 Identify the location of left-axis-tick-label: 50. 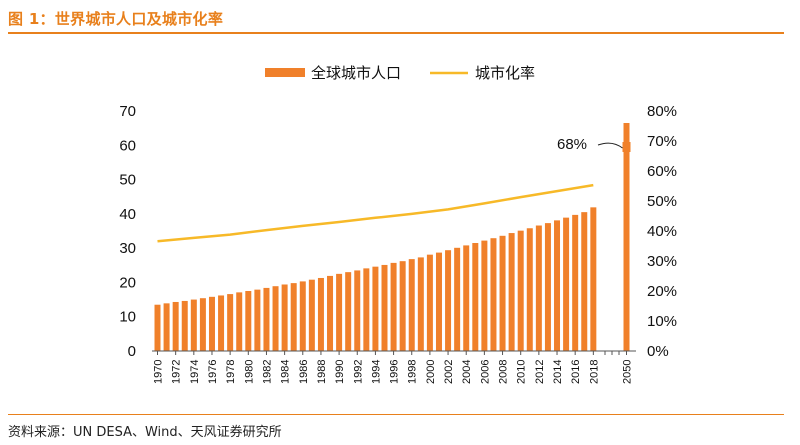
(127, 180).